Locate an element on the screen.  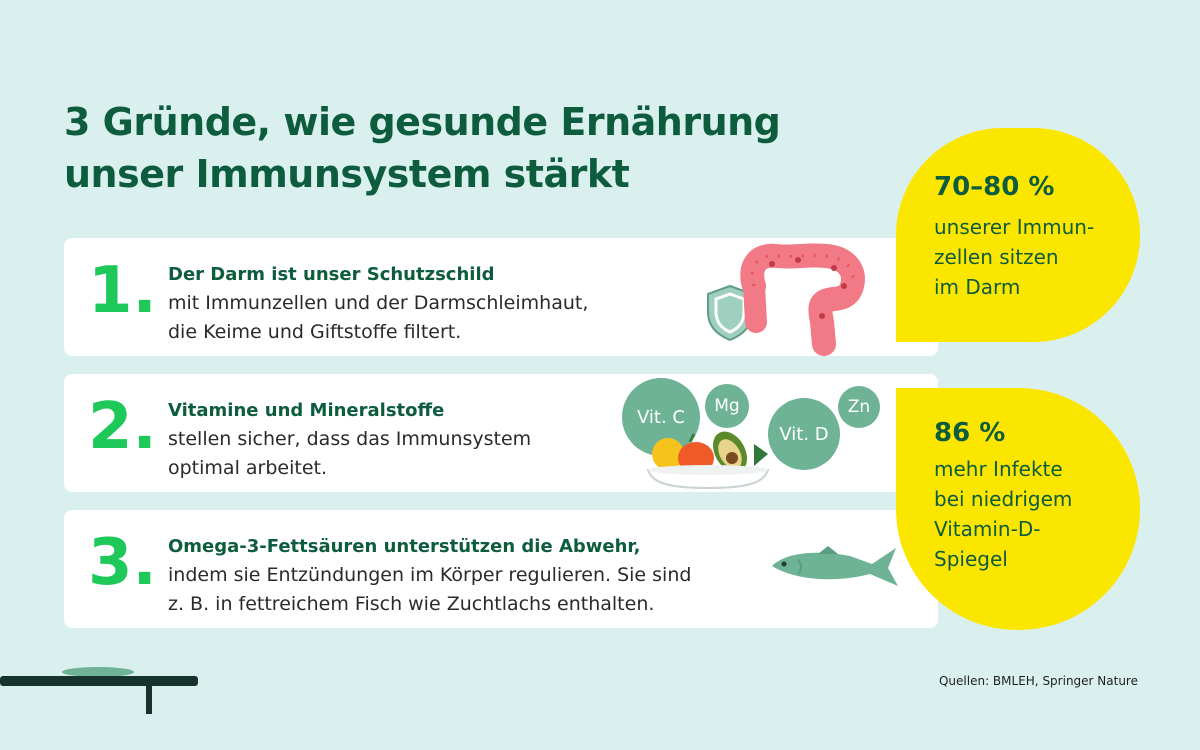
table-icon is located at coordinates (99, 690).